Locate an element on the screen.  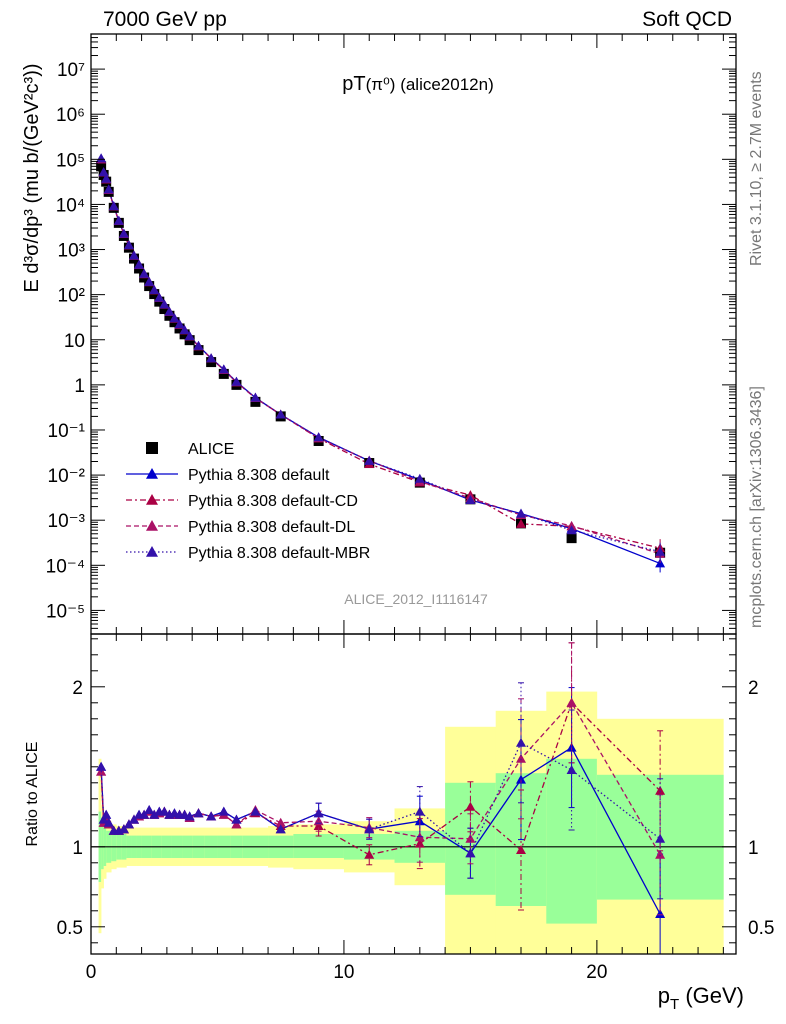
ratio-y-axis-label: Ratio to ALICE is located at coordinates (32, 794).